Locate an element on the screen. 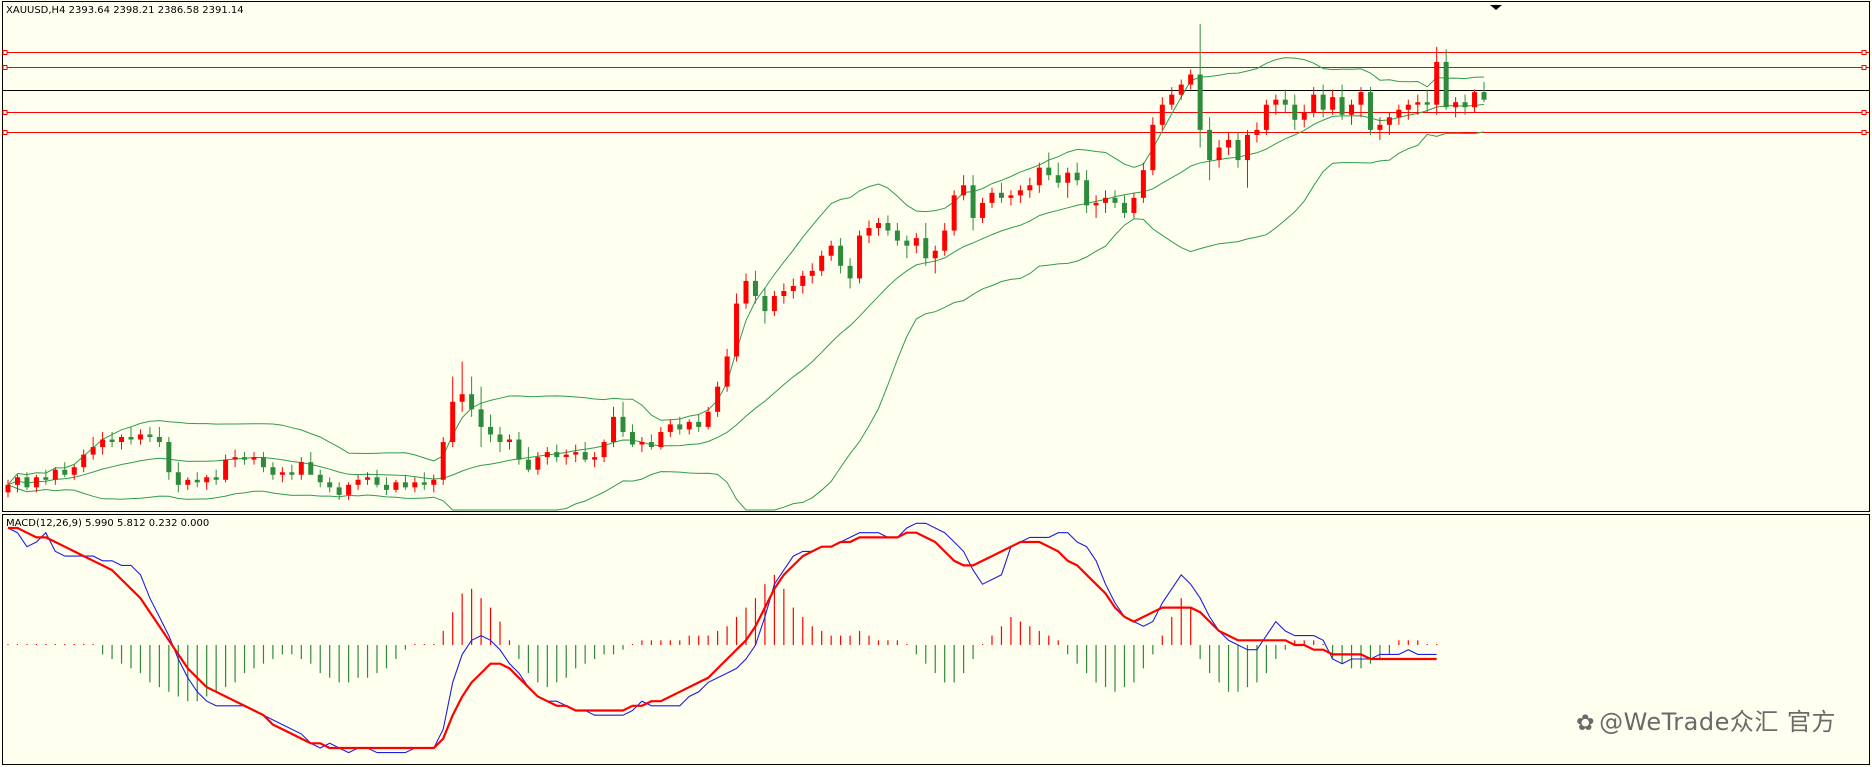 The width and height of the screenshot is (1872, 767). horizontal-levels is located at coordinates (935, 92).